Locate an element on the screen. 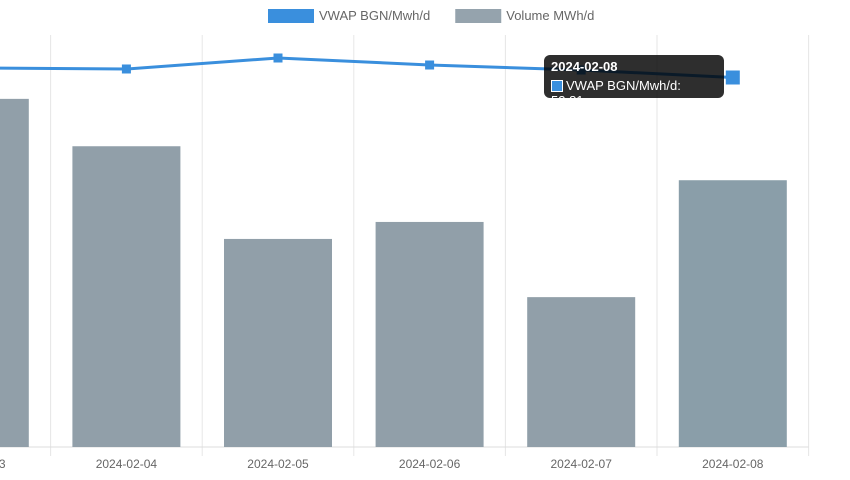 This screenshot has width=850, height=480. tooltip: 2024-02-08 VWAP BGN/Mwh/d: 53.81 is located at coordinates (634, 81).